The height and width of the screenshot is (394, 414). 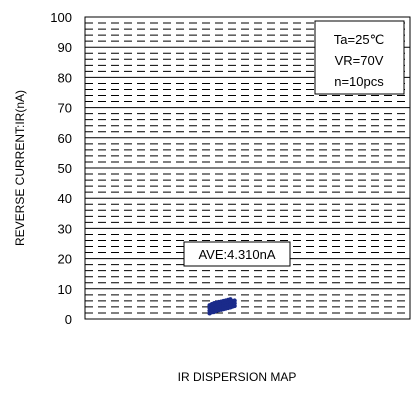 What do you see at coordinates (20, 168) in the screenshot?
I see `y-axis-label: REVERSE CURRENT:IR(nA)` at bounding box center [20, 168].